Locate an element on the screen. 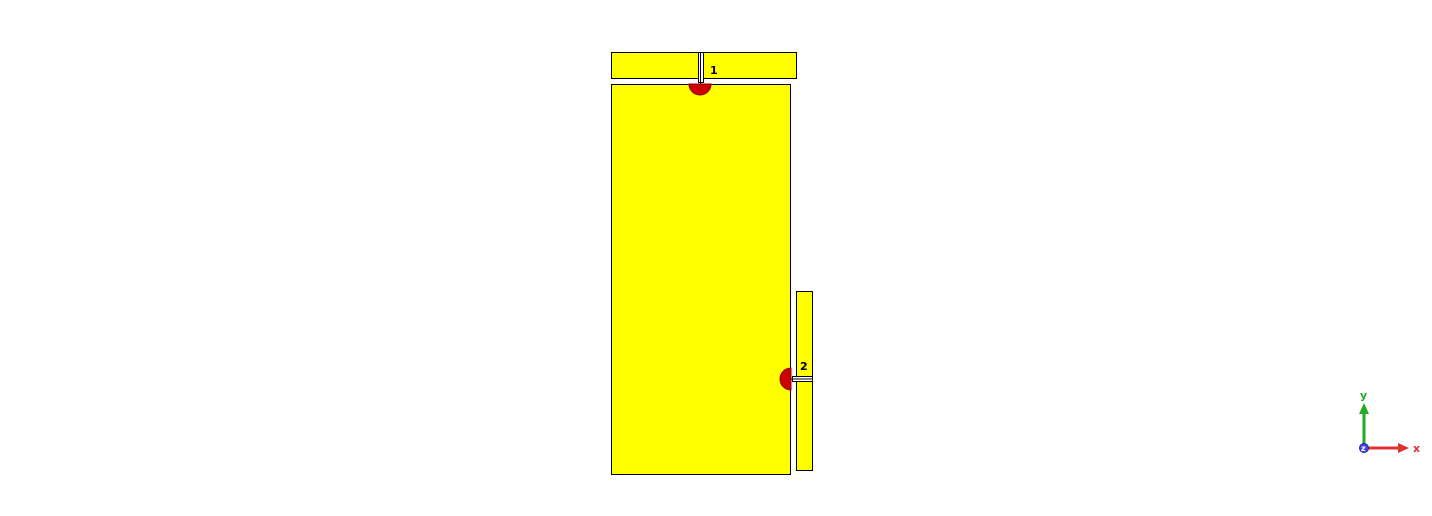 The height and width of the screenshot is (516, 1432). port-2-label: 2 is located at coordinates (804, 366).